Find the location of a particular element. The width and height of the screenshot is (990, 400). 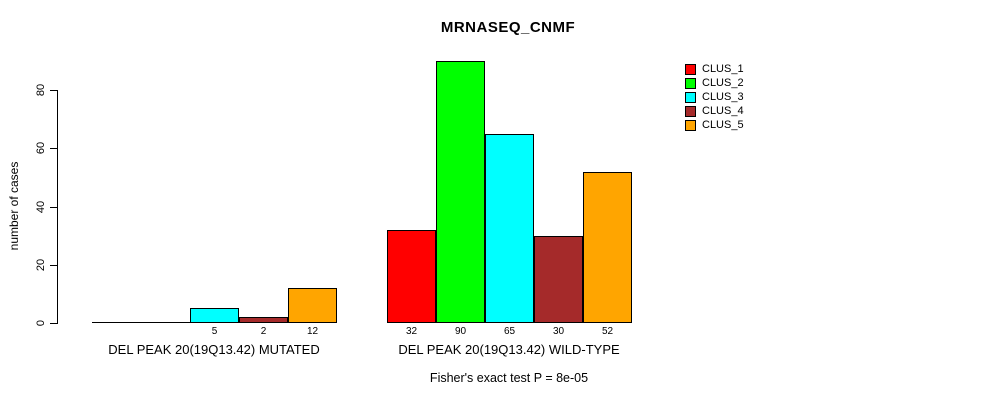

bar-value-label: 90 is located at coordinates (460, 331).